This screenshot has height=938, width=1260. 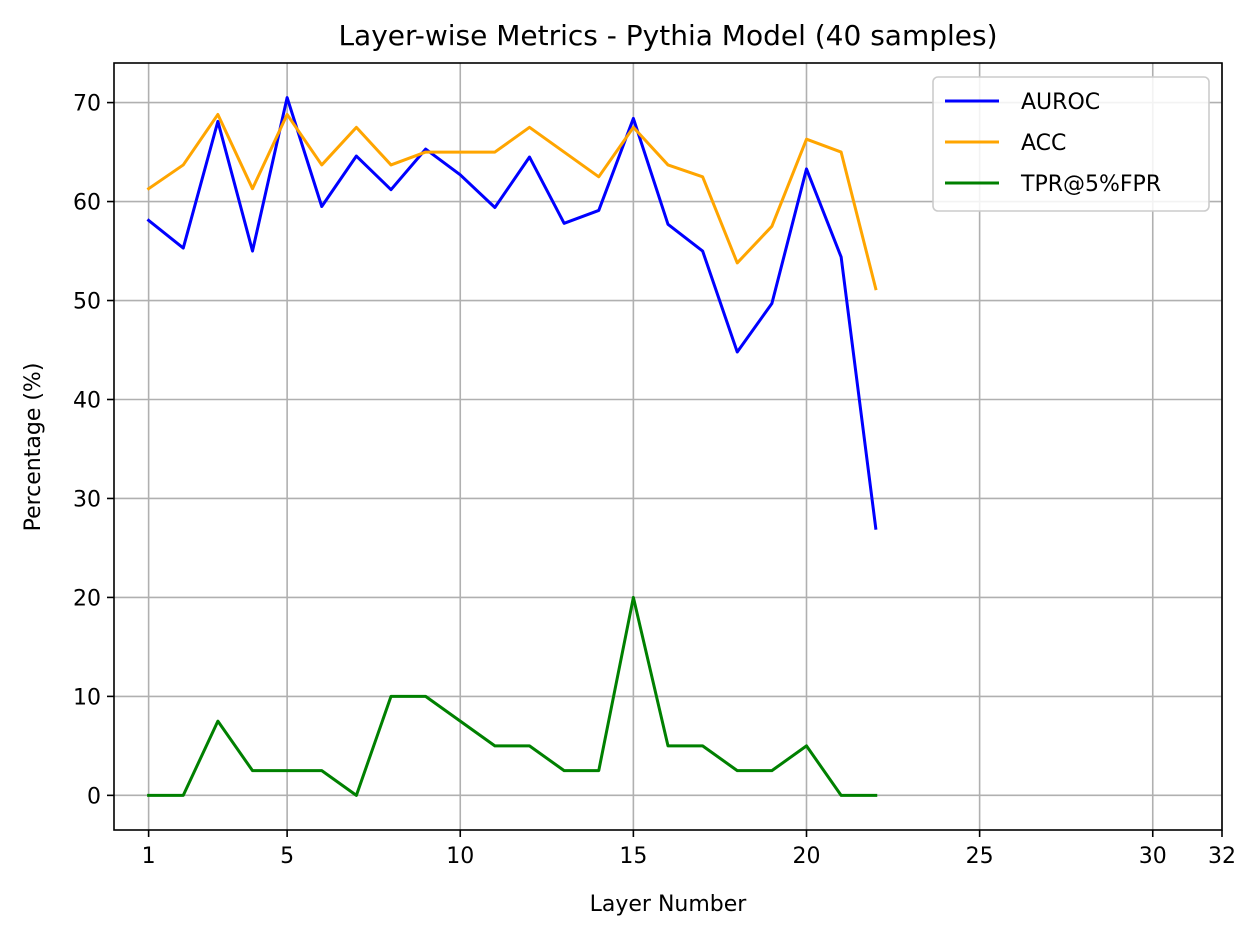 What do you see at coordinates (87, 104) in the screenshot?
I see `y-tick-label: 70` at bounding box center [87, 104].